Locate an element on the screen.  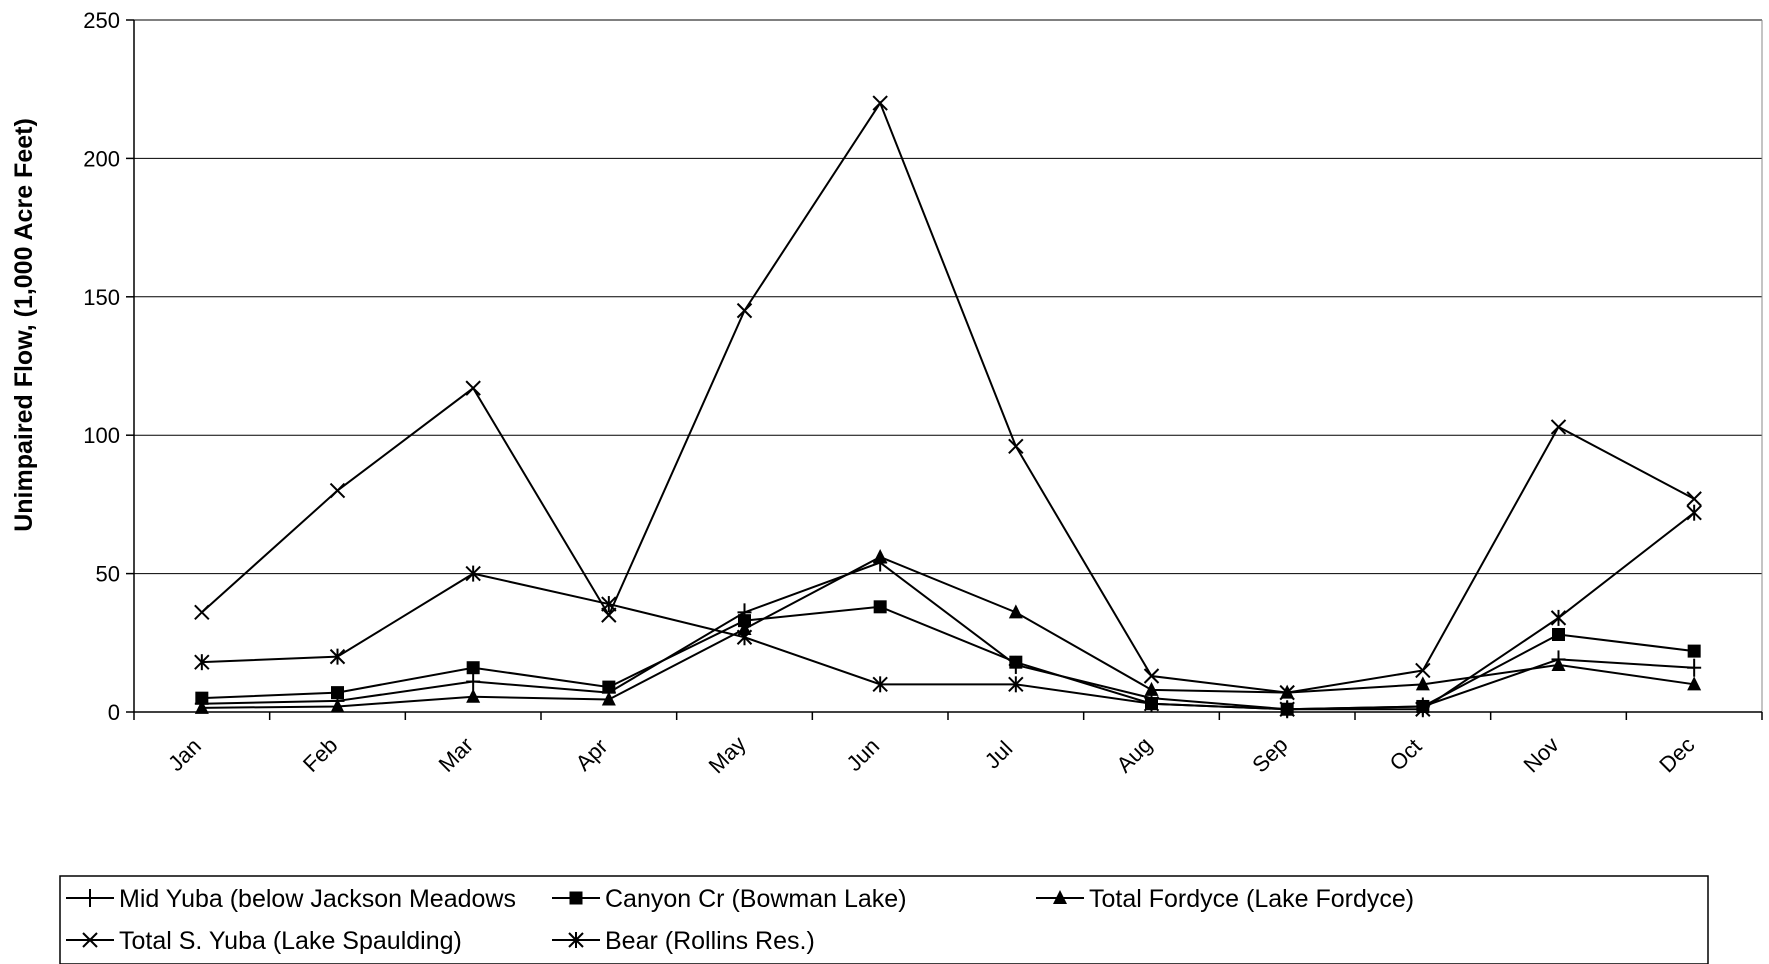
legend-item: Mid Yuba (below Jackson Meadows is located at coordinates (291, 899).